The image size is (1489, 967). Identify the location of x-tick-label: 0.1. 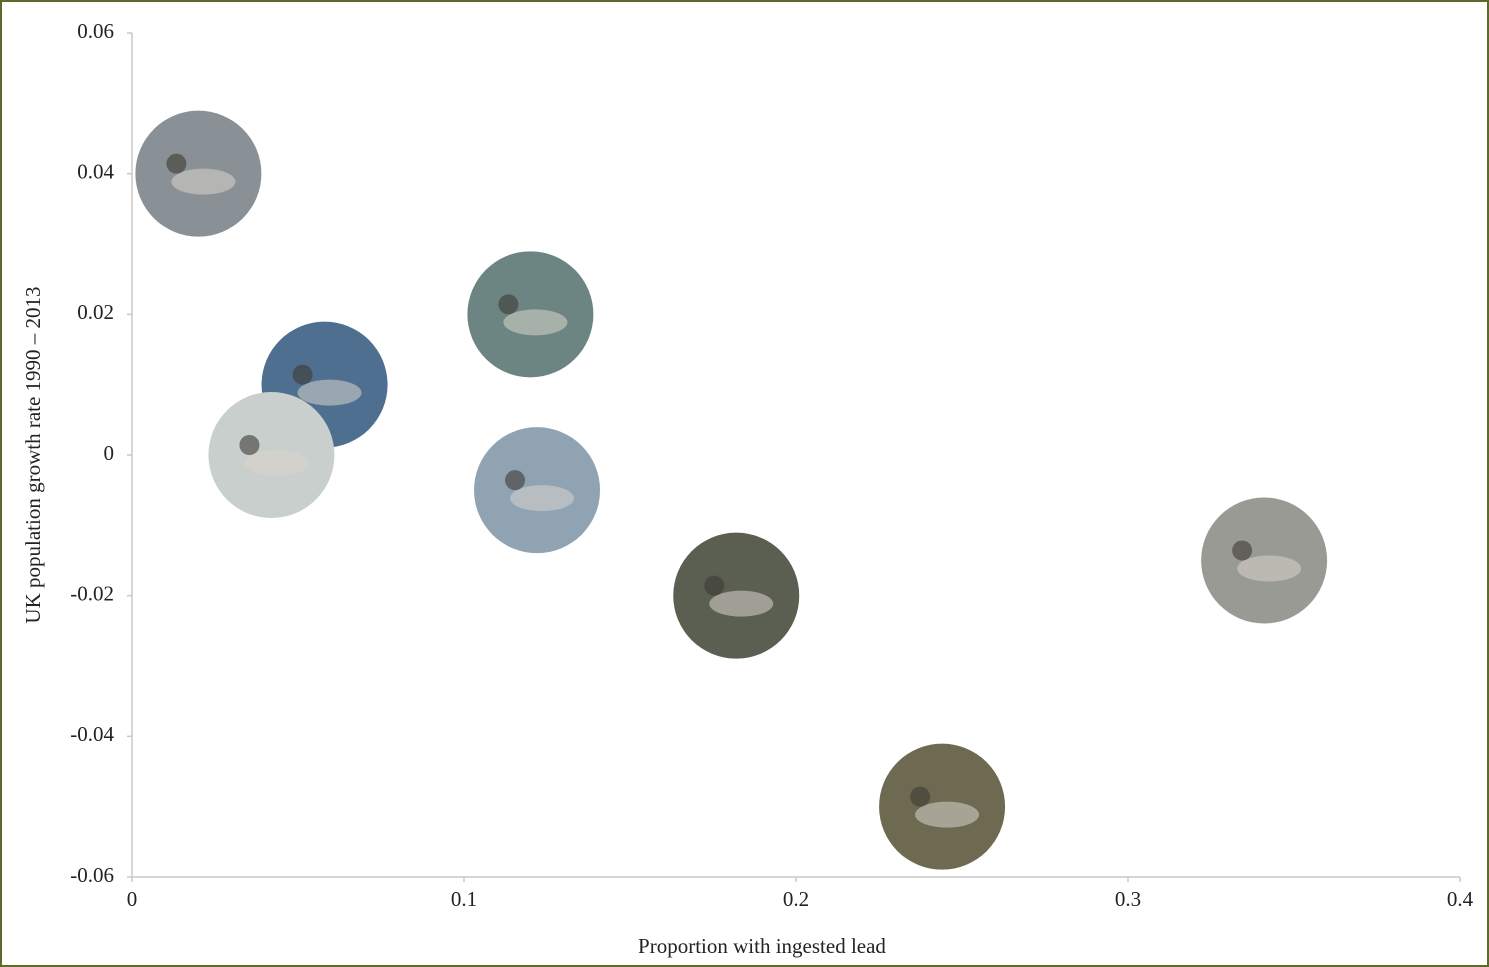
(464, 899).